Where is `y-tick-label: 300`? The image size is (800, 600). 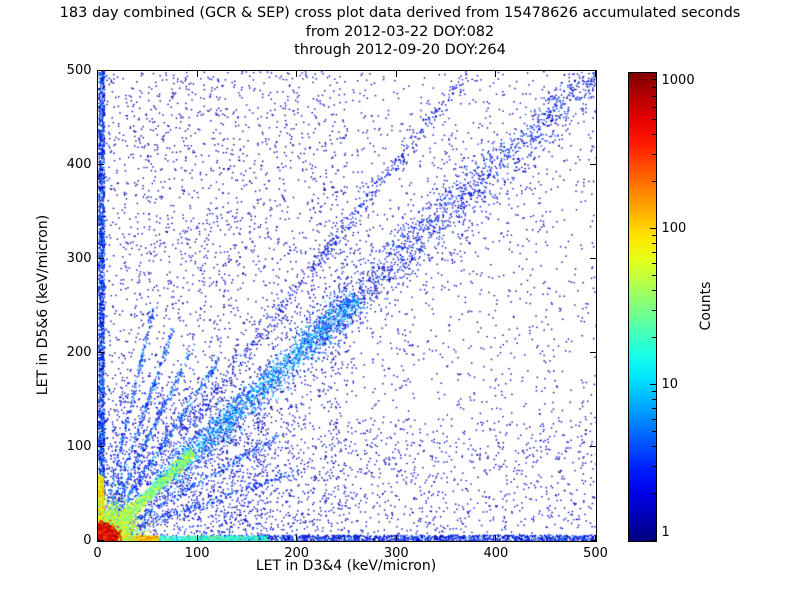
y-tick-label: 300 is located at coordinates (79, 258).